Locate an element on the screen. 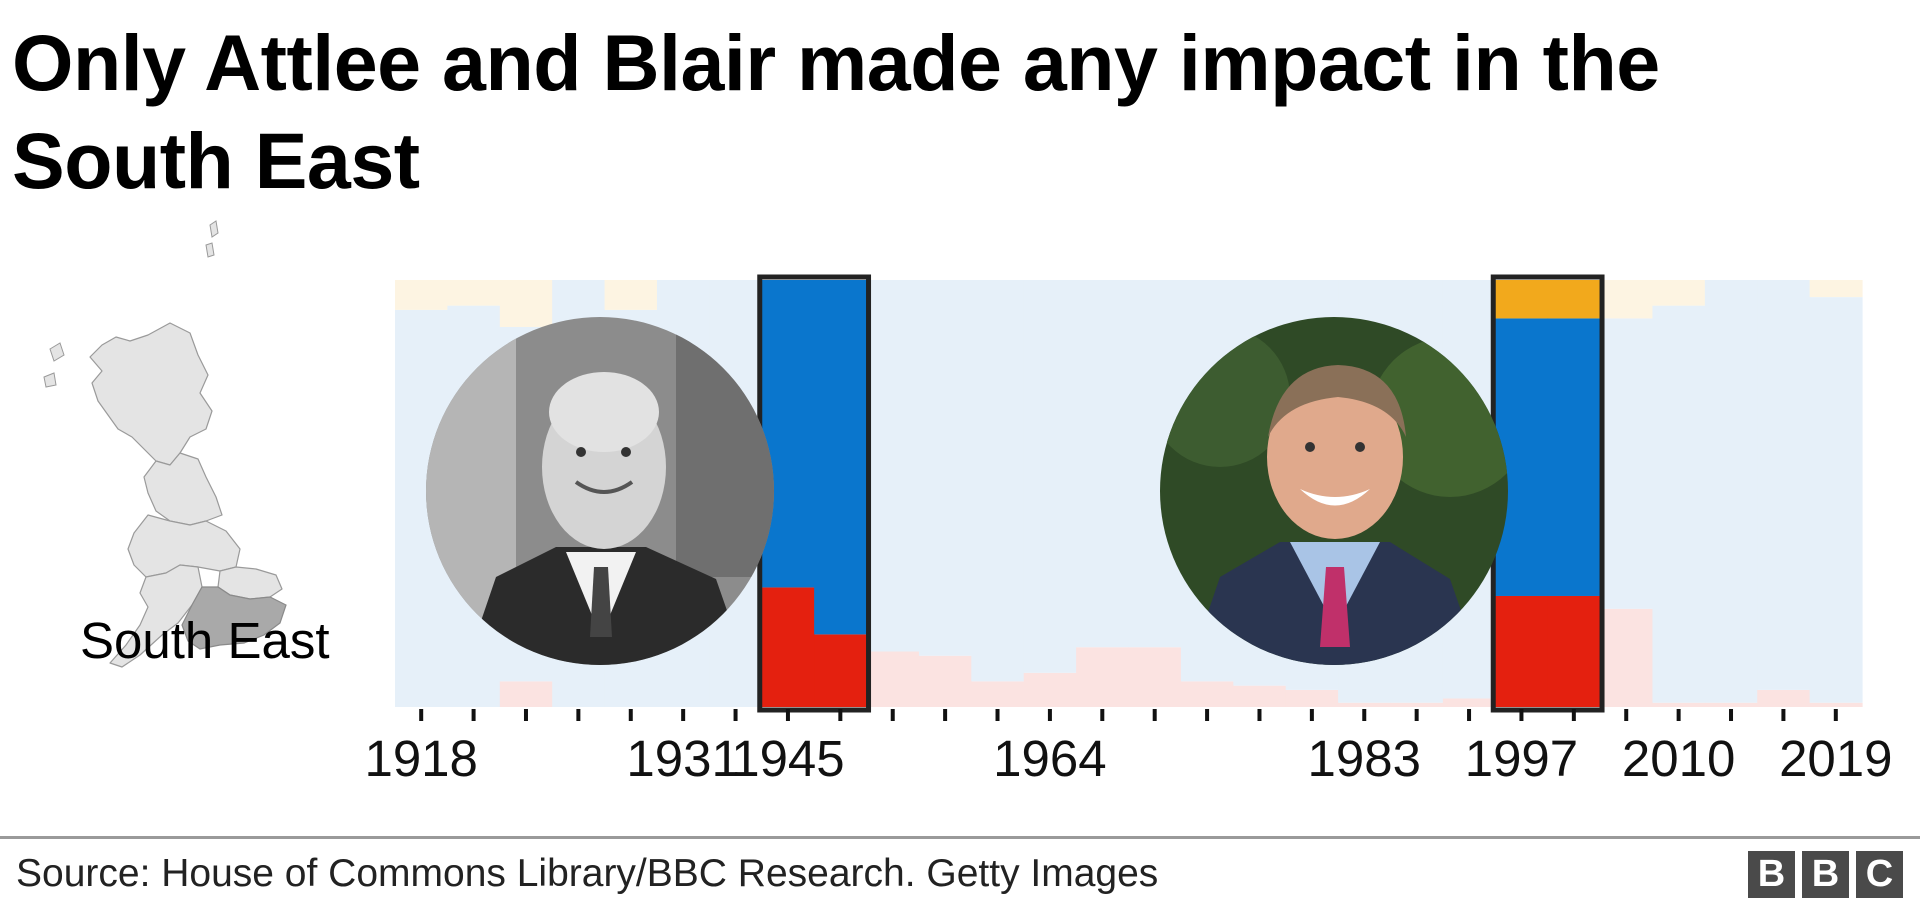 This screenshot has width=1920, height=909. bar-segment-labour-1987 is located at coordinates (1417, 704).